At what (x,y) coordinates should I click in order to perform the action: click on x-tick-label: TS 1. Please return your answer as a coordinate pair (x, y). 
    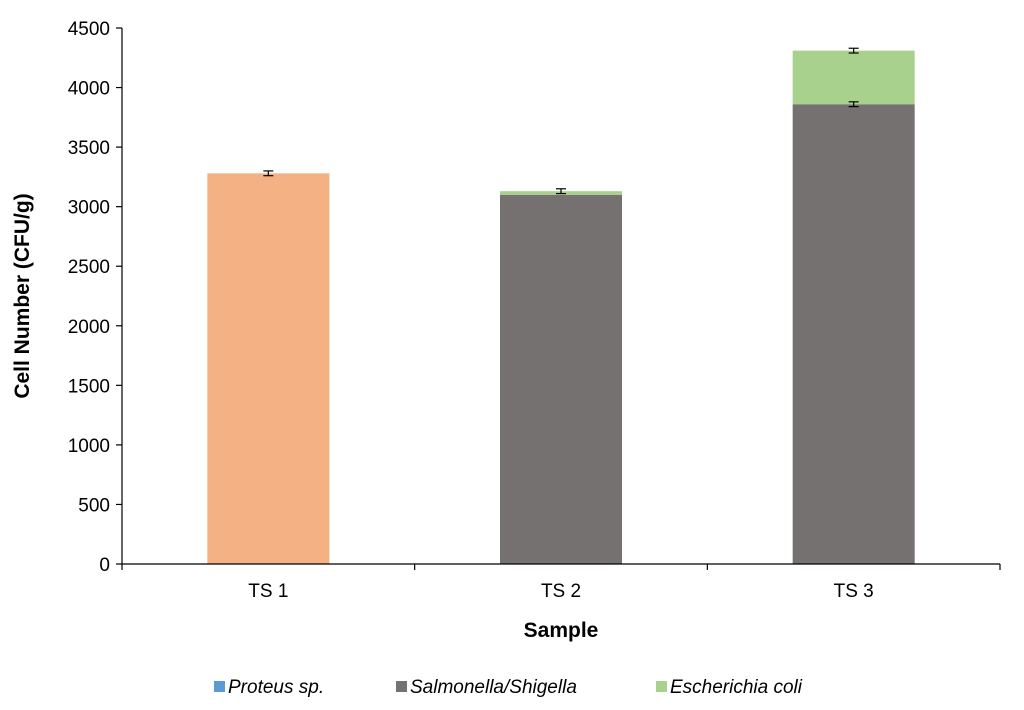
    Looking at the image, I should click on (268, 591).